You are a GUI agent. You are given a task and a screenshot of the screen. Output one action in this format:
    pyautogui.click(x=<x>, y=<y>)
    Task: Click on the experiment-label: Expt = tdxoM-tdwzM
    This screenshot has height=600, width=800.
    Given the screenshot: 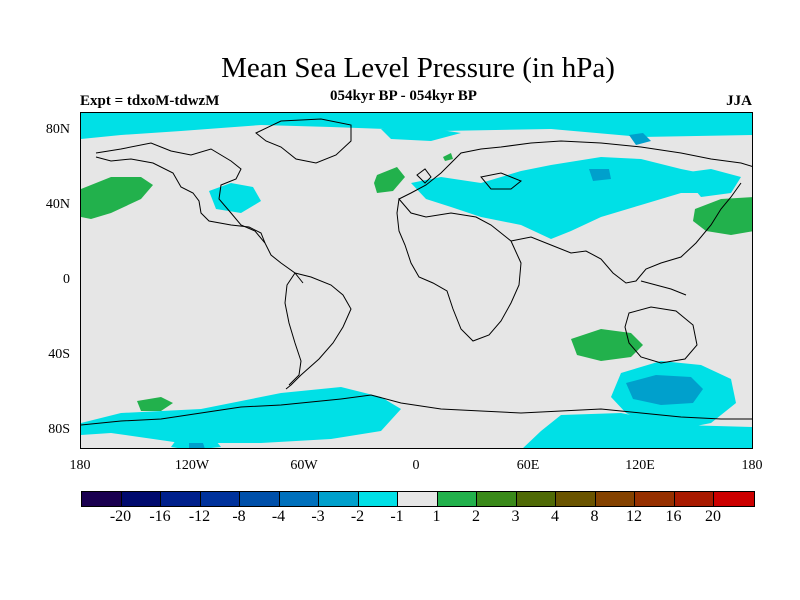 What is the action you would take?
    pyautogui.click(x=150, y=101)
    